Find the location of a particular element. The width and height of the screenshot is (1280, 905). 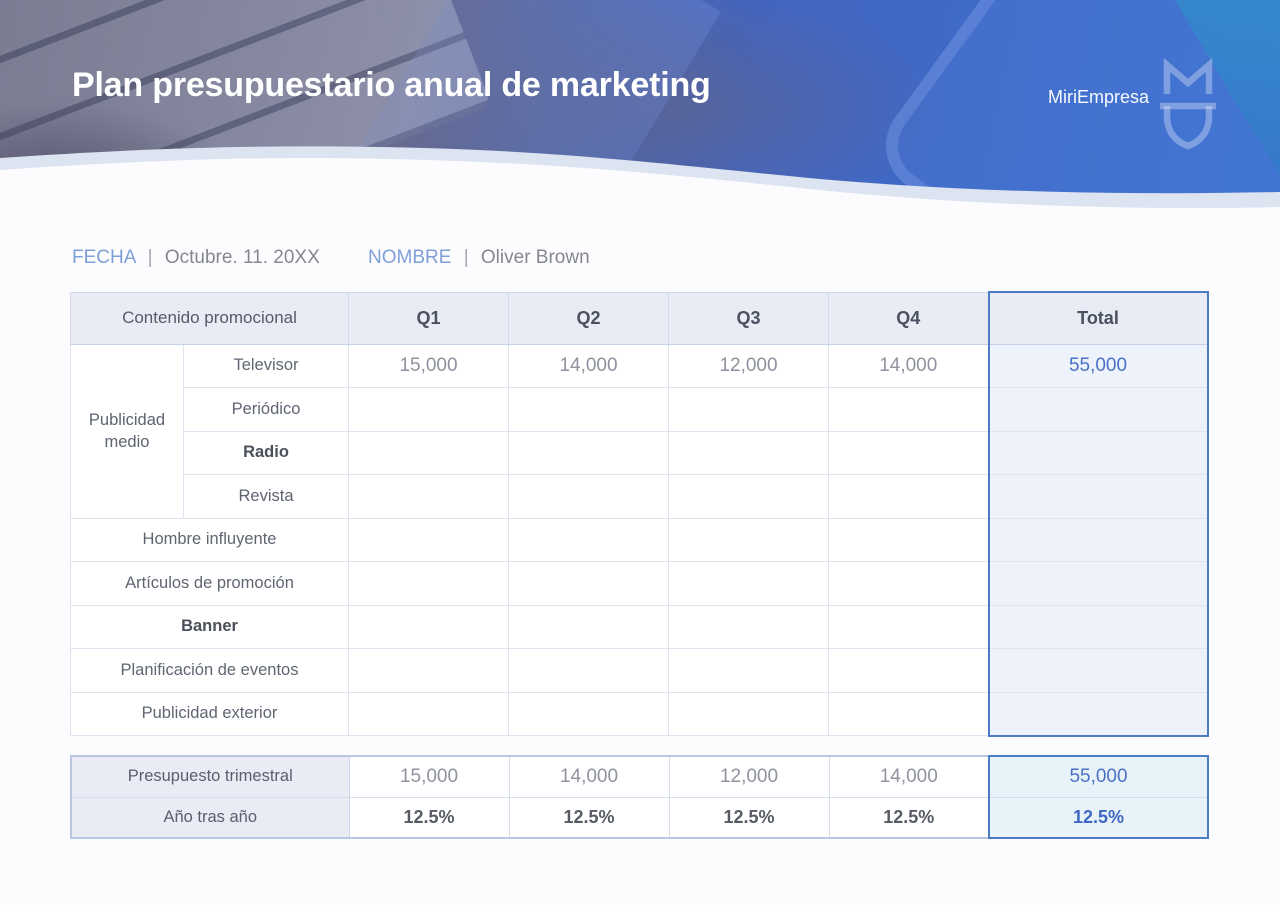

table-row: Planificación de eventos is located at coordinates (639, 670).